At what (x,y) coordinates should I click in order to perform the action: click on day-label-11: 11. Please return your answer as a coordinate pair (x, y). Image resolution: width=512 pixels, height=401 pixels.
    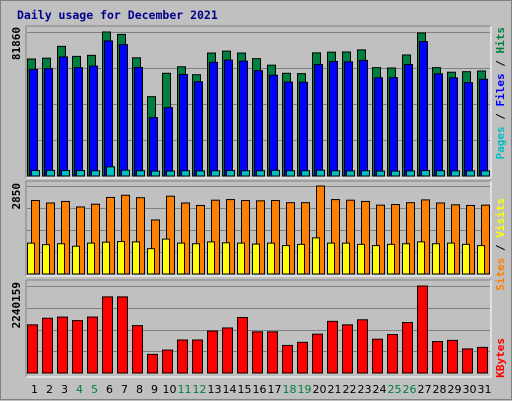
    Looking at the image, I should click on (185, 389).